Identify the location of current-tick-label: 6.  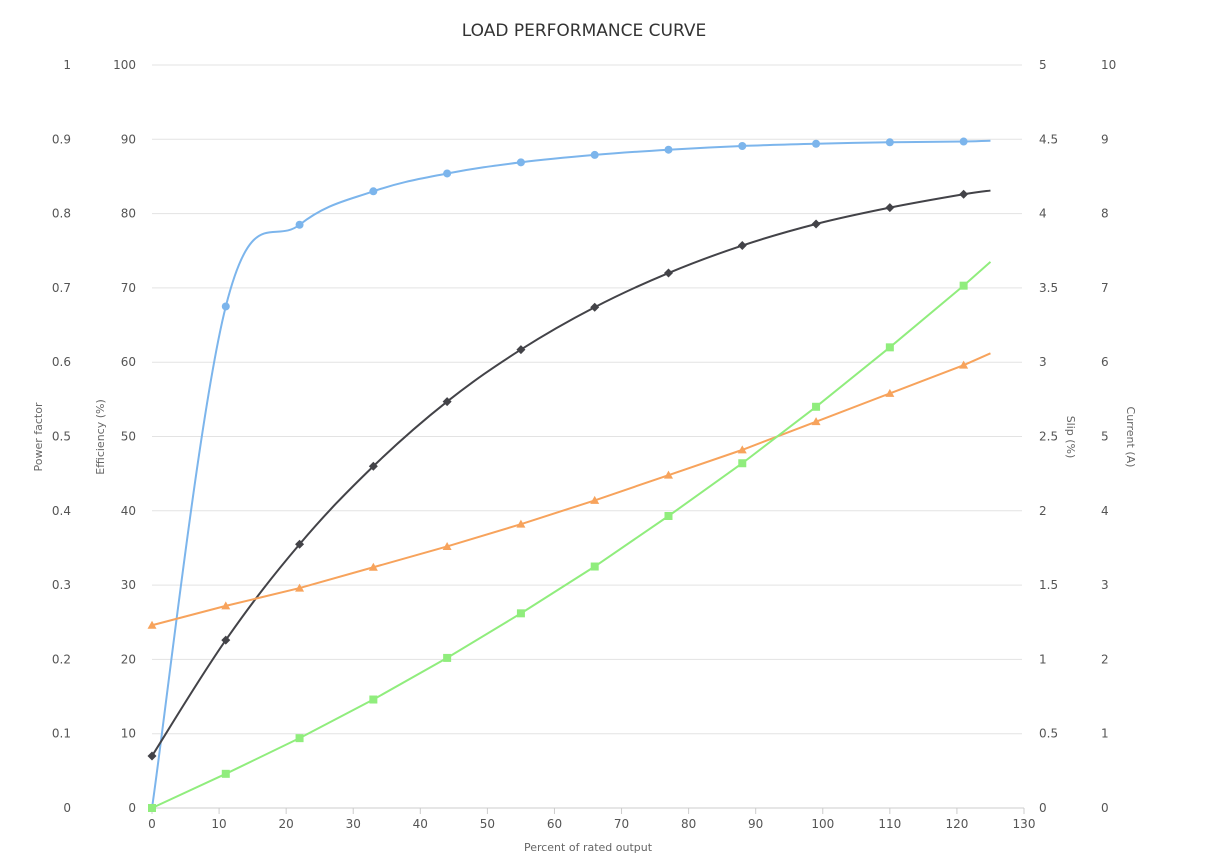
(1105, 362).